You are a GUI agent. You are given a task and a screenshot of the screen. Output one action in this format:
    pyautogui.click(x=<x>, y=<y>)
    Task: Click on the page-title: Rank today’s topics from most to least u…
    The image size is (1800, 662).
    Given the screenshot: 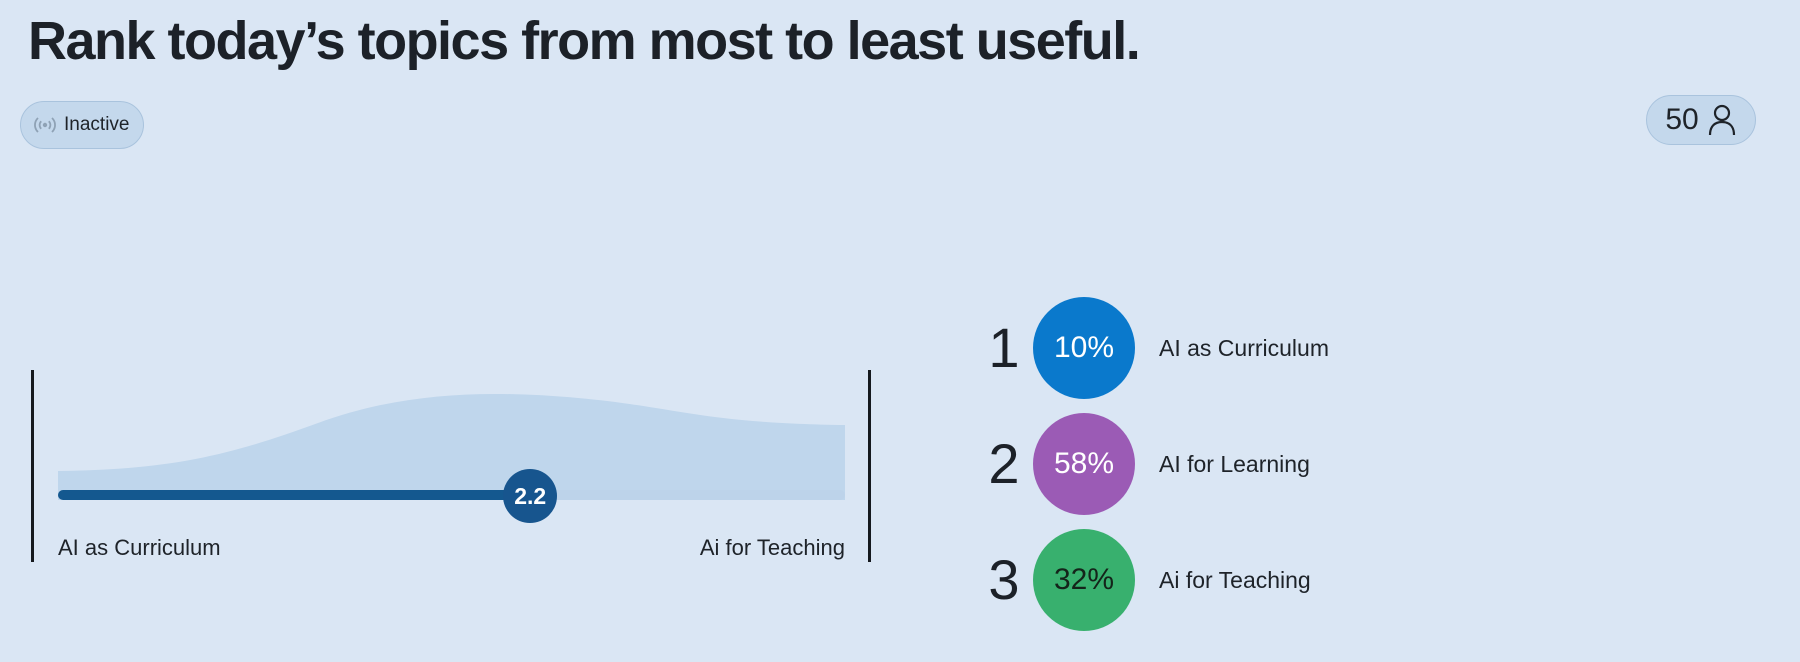 What is the action you would take?
    pyautogui.click(x=584, y=41)
    